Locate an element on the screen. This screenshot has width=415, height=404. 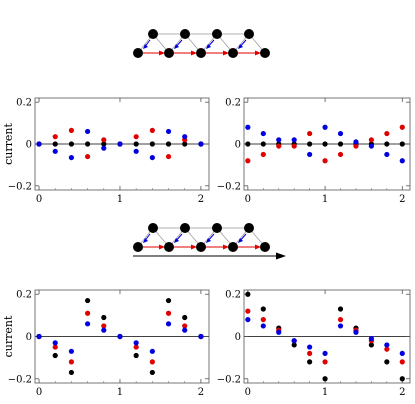
chart-panel-bottom-left: −0.2 0 0.2 0 1 2 current is located at coordinates (106, 343).